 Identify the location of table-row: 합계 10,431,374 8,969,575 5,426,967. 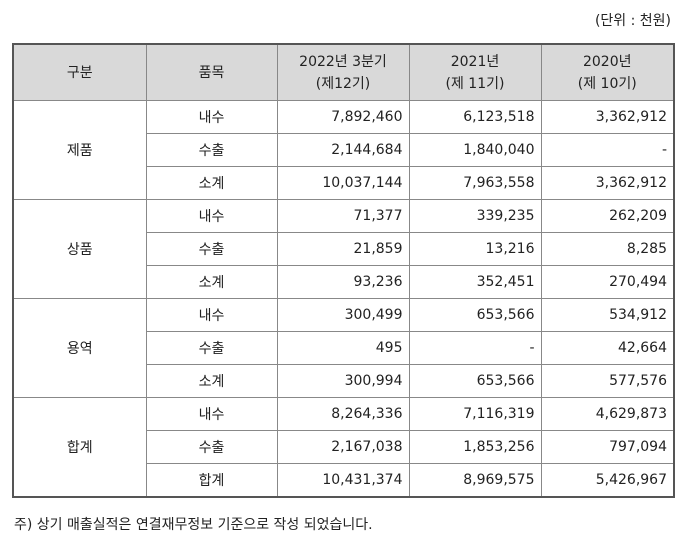
(344, 480).